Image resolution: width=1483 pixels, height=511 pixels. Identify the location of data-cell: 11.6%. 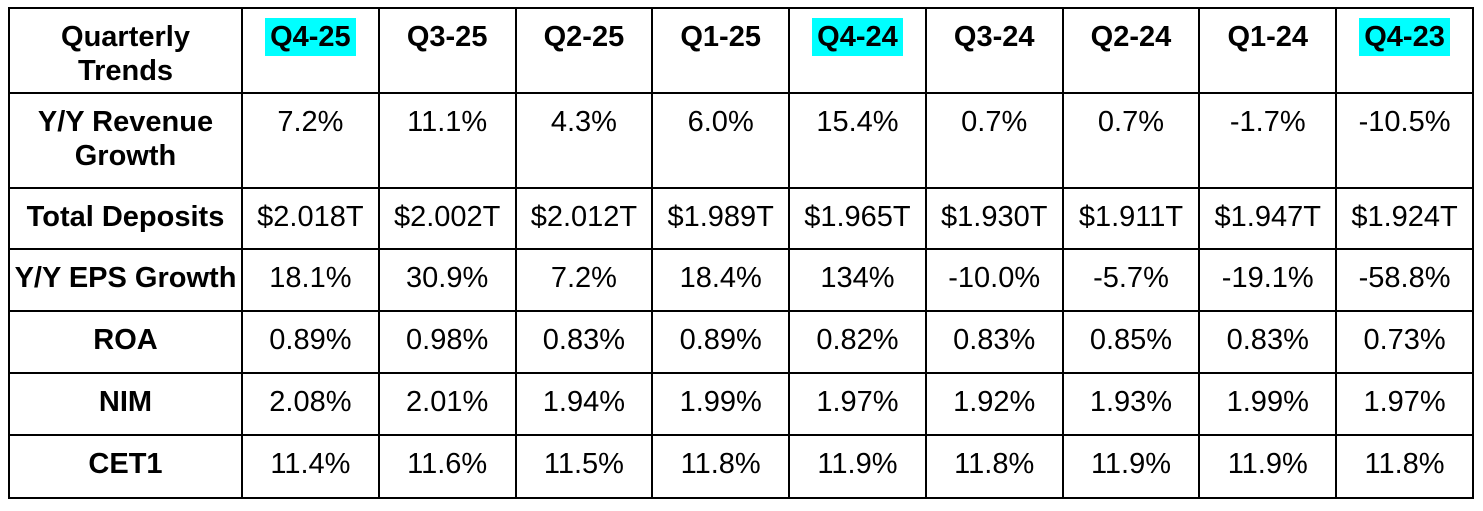
(447, 467).